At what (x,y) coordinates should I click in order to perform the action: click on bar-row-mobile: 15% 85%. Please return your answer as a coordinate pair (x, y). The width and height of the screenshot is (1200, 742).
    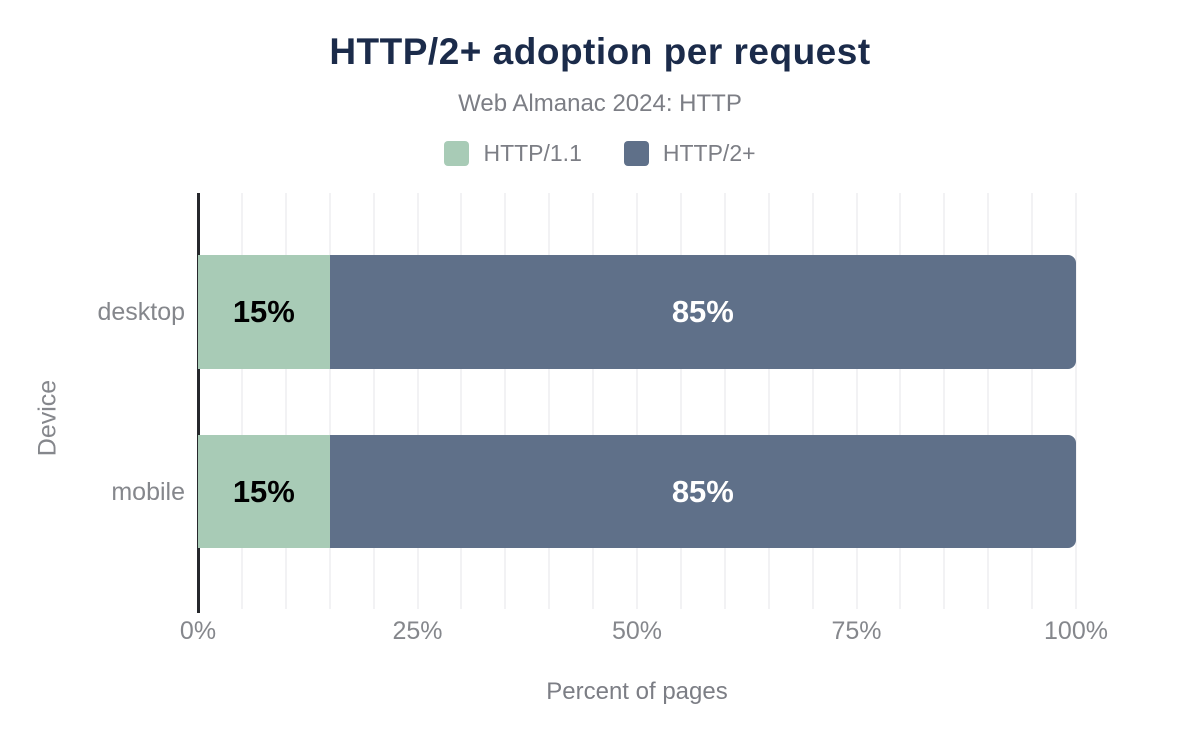
    Looking at the image, I should click on (637, 491).